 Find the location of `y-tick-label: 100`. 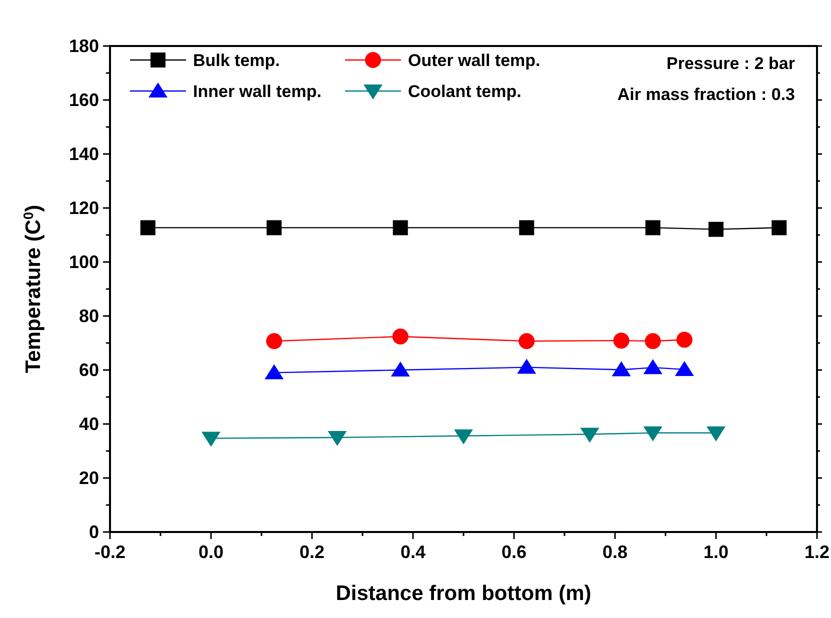

y-tick-label: 100 is located at coordinates (83, 262).